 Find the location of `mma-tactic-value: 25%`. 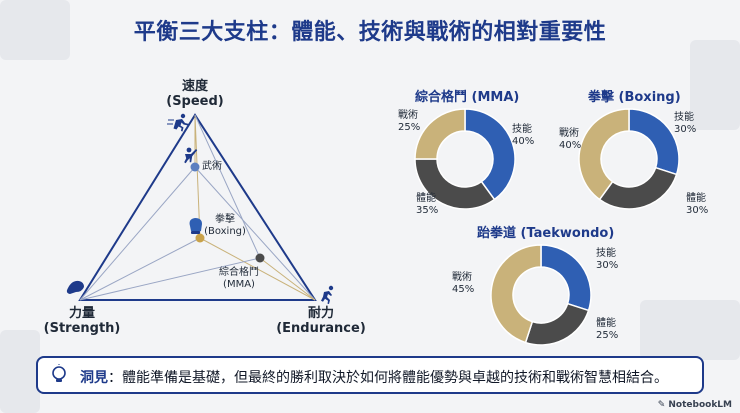

mma-tactic-value: 25% is located at coordinates (409, 127).